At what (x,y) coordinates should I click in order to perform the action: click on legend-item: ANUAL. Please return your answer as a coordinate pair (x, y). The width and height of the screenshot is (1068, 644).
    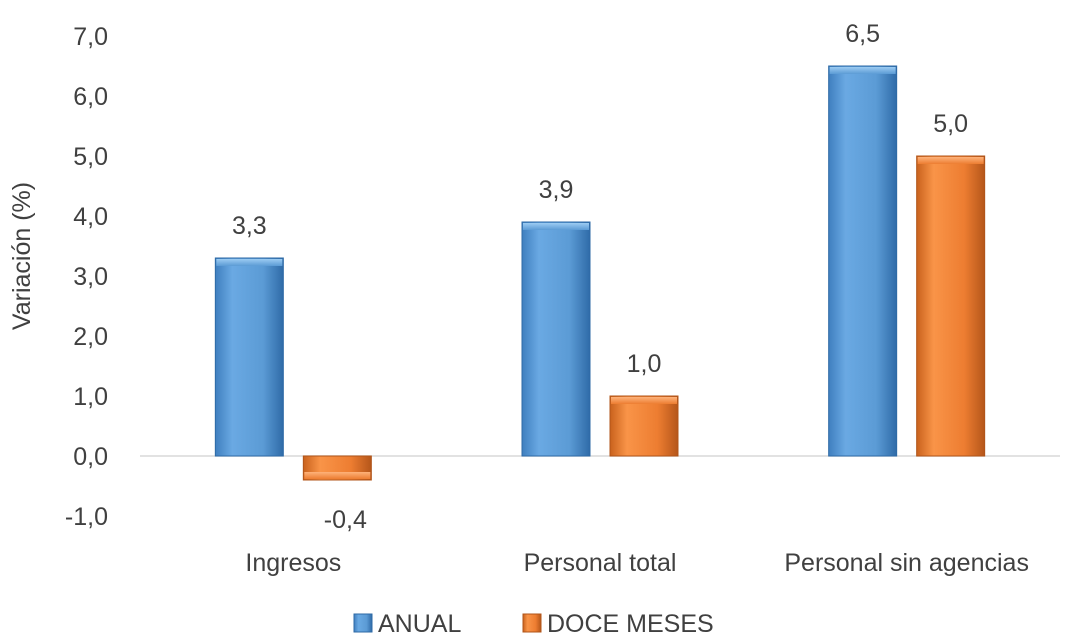
    Looking at the image, I should click on (407, 624).